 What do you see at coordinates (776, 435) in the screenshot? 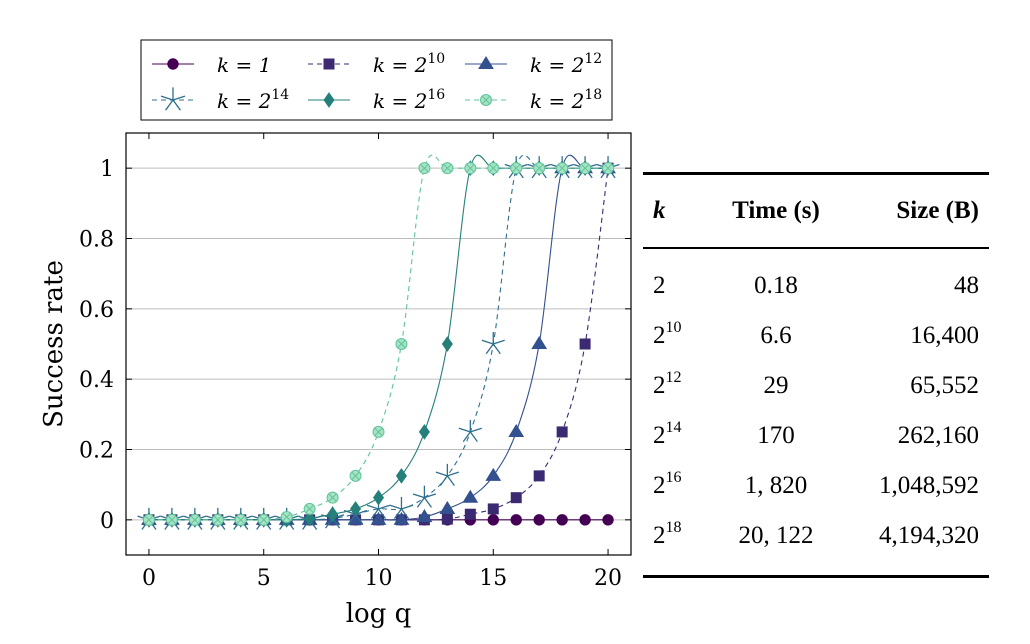
I see `cell-time: 170` at bounding box center [776, 435].